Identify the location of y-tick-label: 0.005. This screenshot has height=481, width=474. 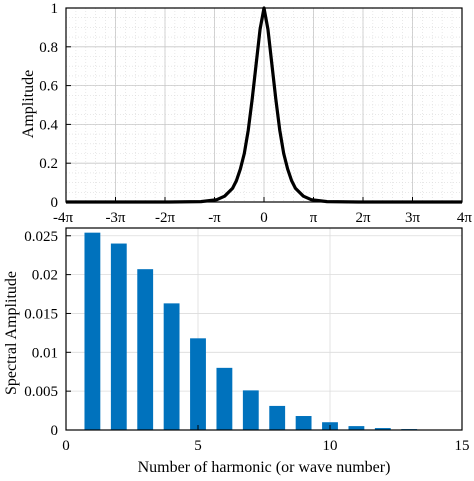
(41, 392).